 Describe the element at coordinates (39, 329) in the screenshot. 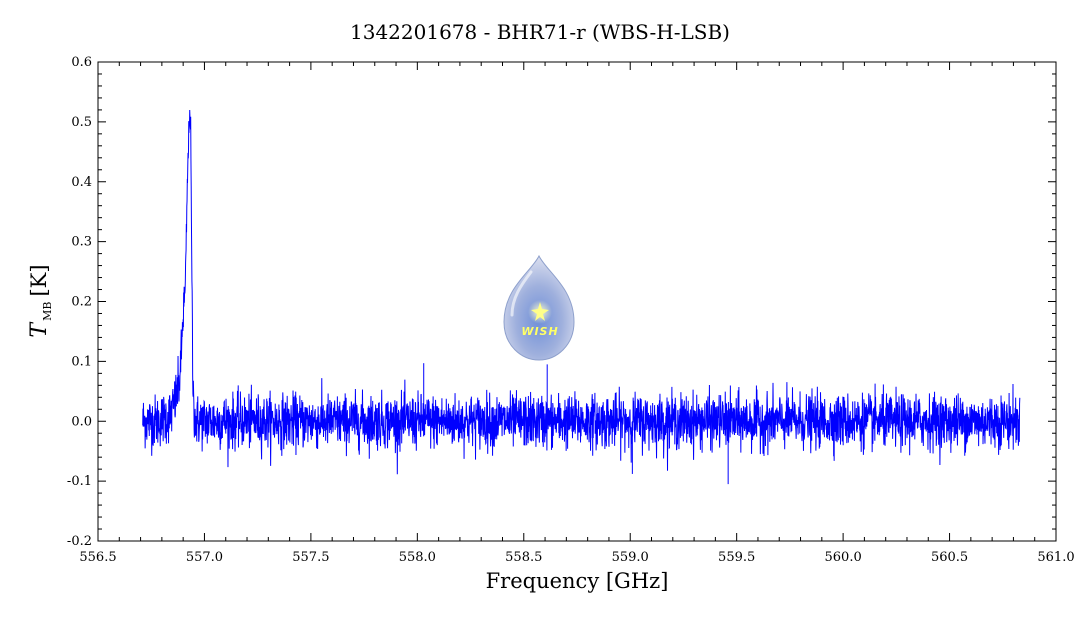

I see `y-axis-symbol: T` at that location.